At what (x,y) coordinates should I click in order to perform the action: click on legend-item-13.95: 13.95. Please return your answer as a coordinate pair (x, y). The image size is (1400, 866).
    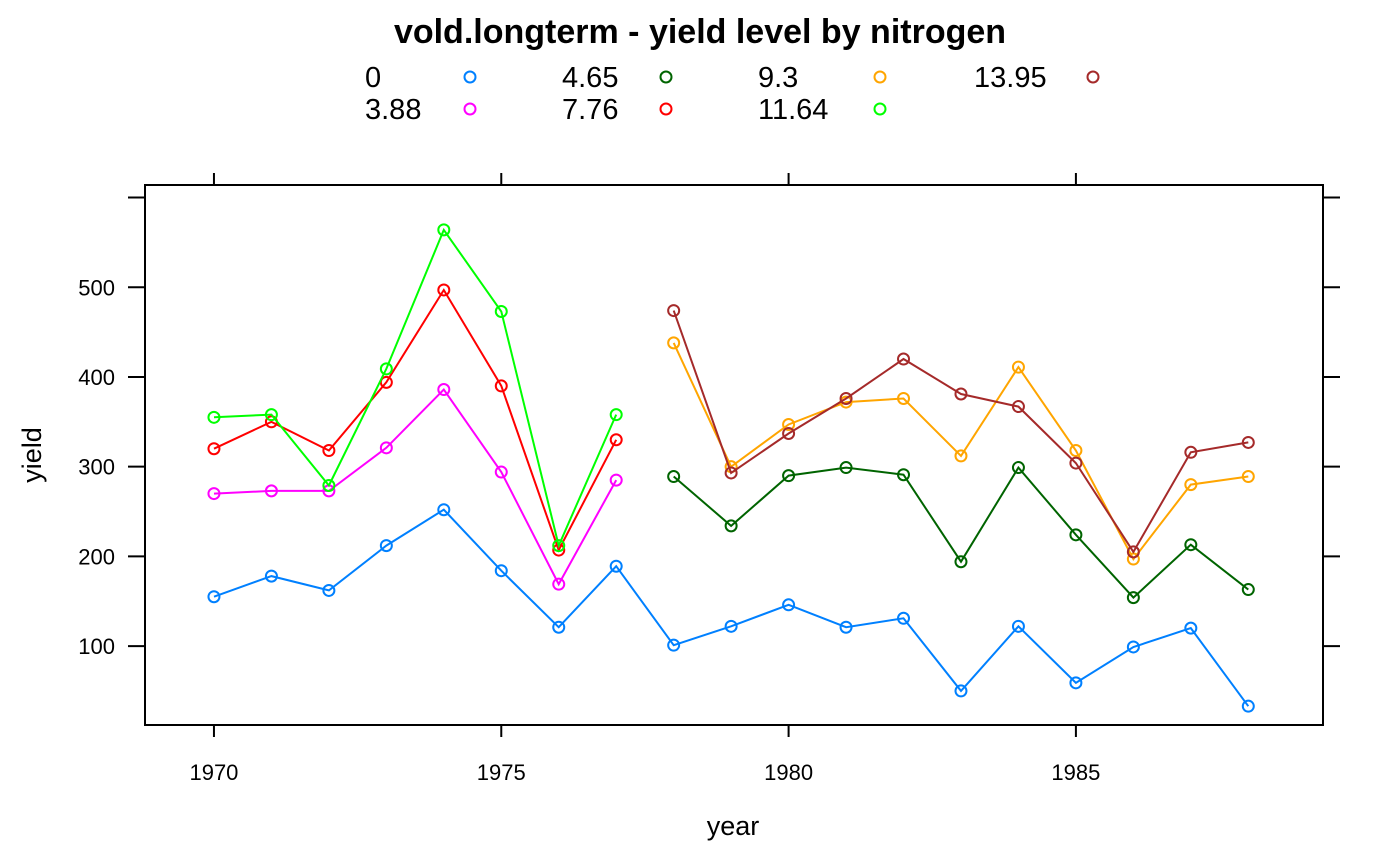
    Looking at the image, I should click on (1037, 78).